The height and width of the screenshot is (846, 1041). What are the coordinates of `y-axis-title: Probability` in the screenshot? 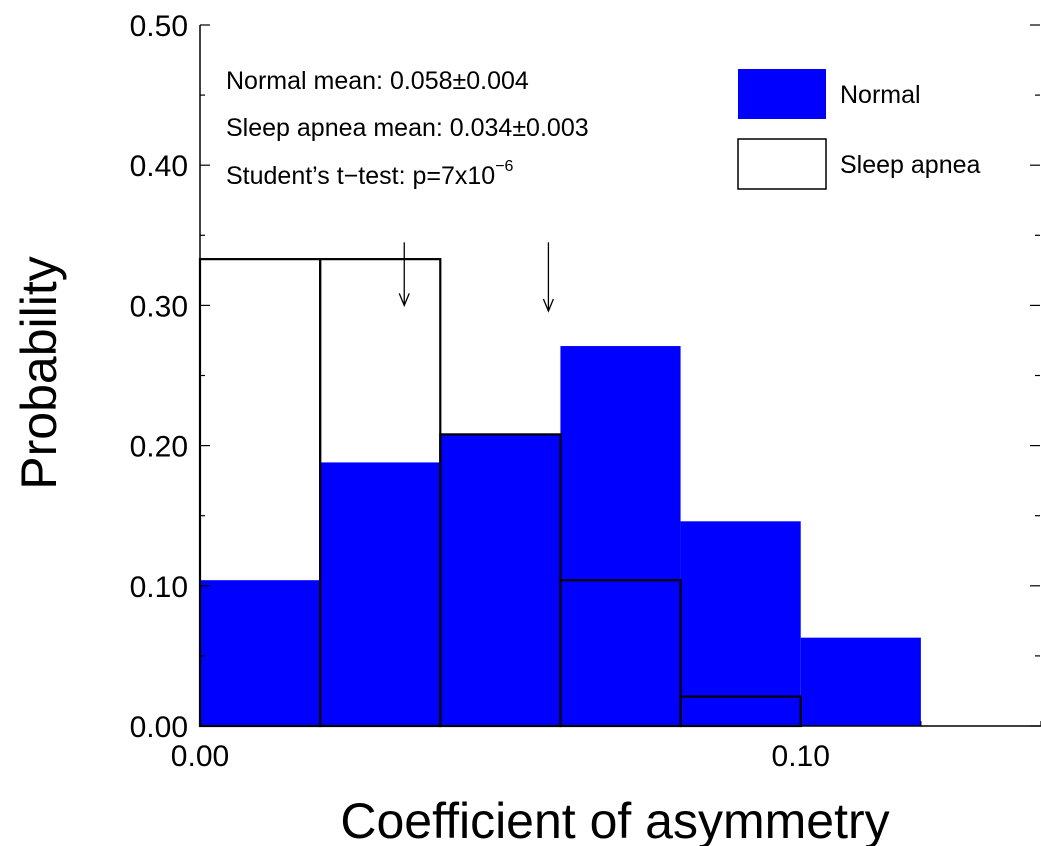 It's located at (39, 372).